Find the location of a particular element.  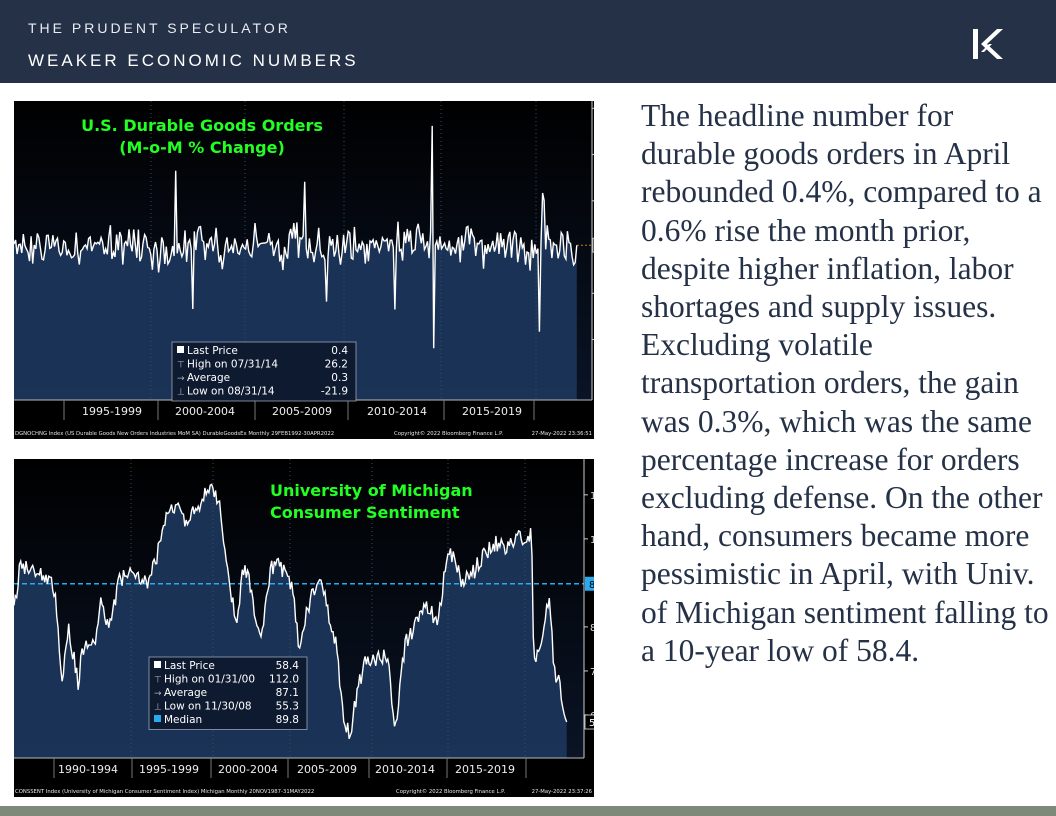

median-tag-label: 89.8 is located at coordinates (591, 585).